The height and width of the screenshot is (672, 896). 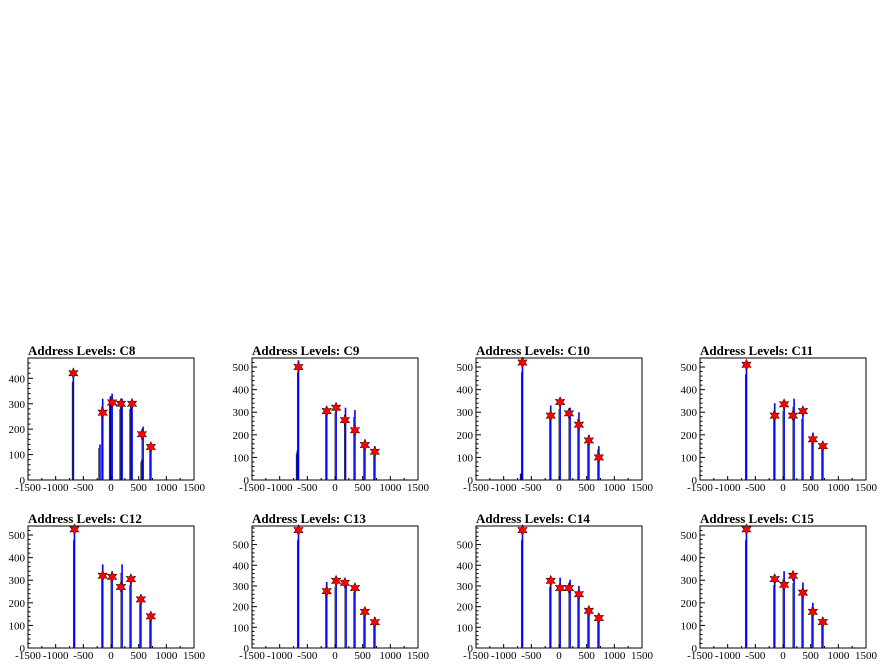 I want to click on chart-title: Address Levels: C13, so click(x=309, y=518).